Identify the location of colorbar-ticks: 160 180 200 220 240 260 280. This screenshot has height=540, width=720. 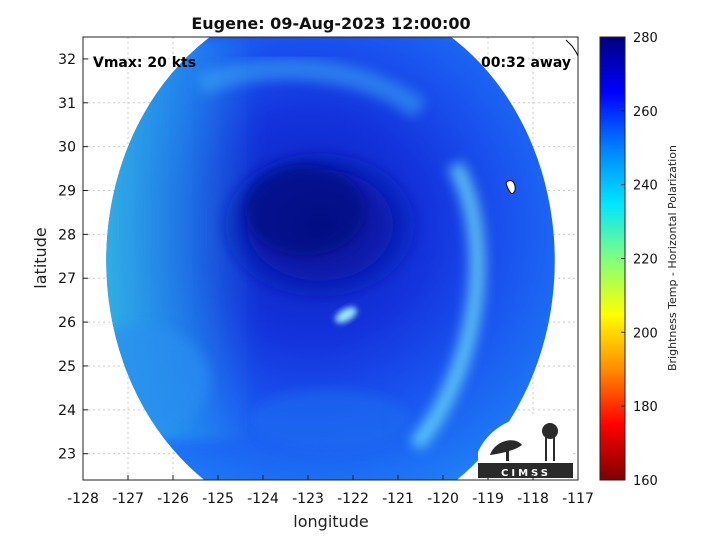
(639, 260).